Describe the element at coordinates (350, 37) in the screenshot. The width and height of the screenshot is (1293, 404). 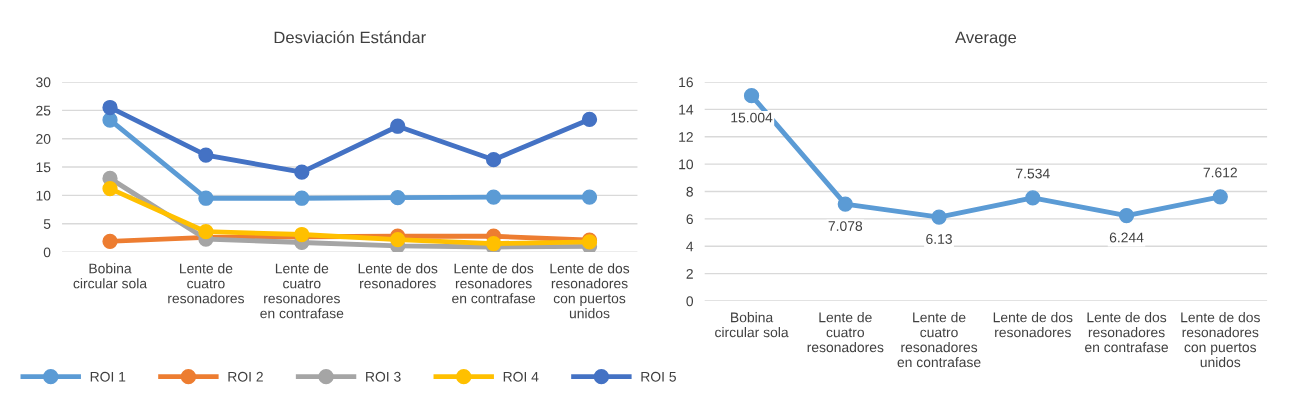
I see `chart-title: Desviación Estándar` at that location.